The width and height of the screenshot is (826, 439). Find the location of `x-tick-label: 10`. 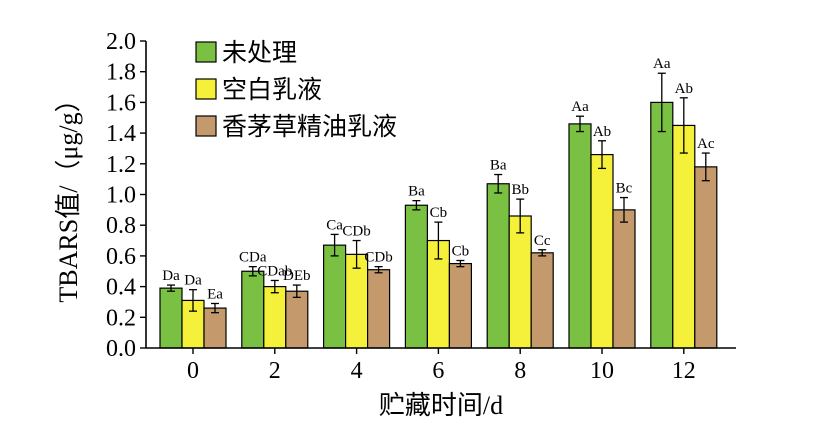

x-tick-label: 10 is located at coordinates (602, 371).